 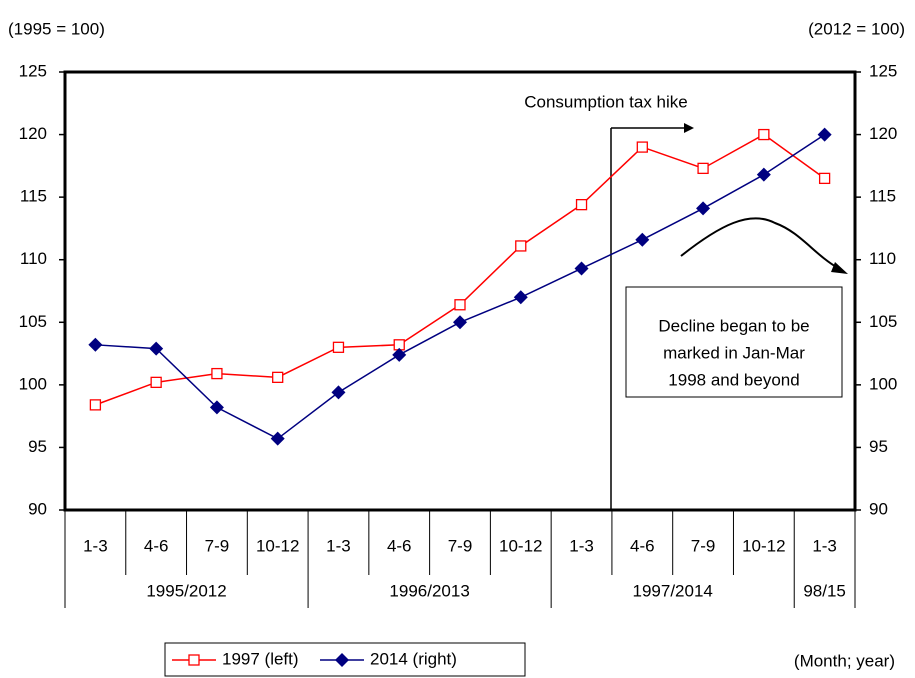 I want to click on y2-tick-label: 90, so click(x=878, y=508).